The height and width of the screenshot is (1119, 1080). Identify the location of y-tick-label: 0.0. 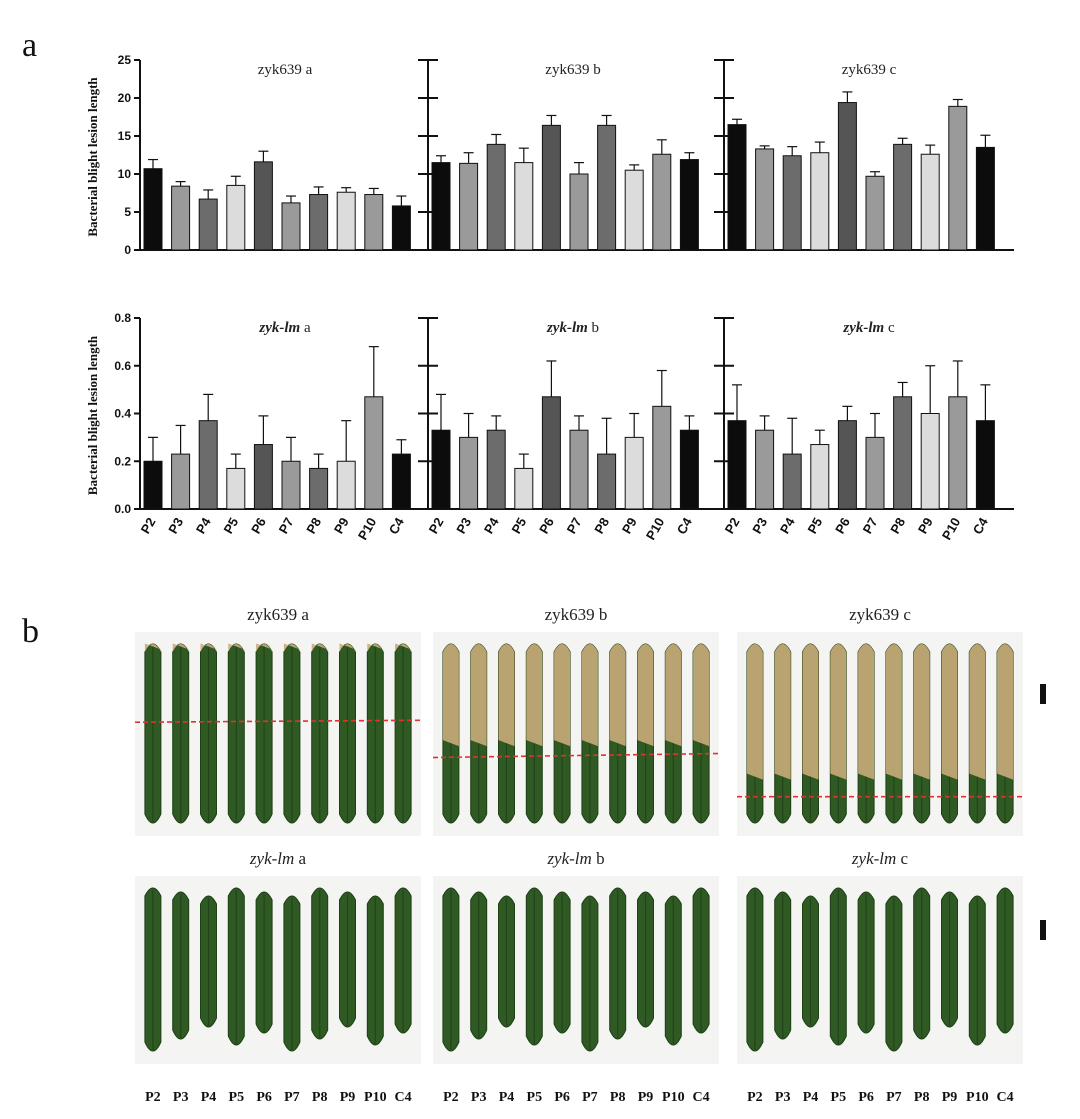
(122, 509).